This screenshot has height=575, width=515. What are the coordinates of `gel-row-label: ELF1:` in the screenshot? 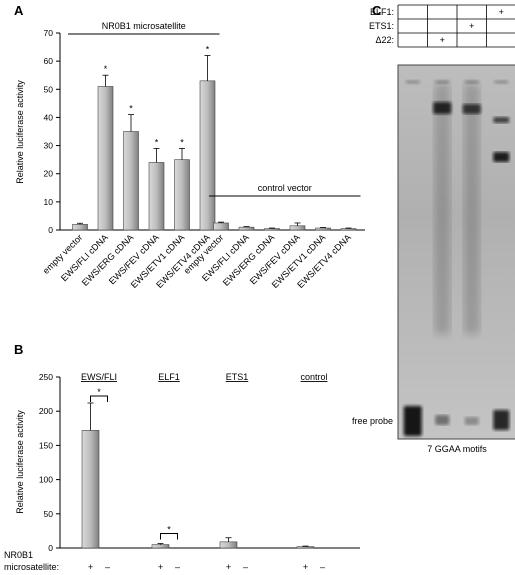 It's located at (382, 12).